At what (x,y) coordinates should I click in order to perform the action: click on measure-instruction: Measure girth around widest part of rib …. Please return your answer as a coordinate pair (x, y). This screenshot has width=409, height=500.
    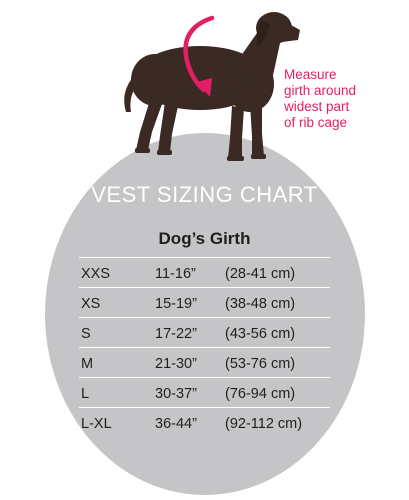
    Looking at the image, I should click on (344, 99).